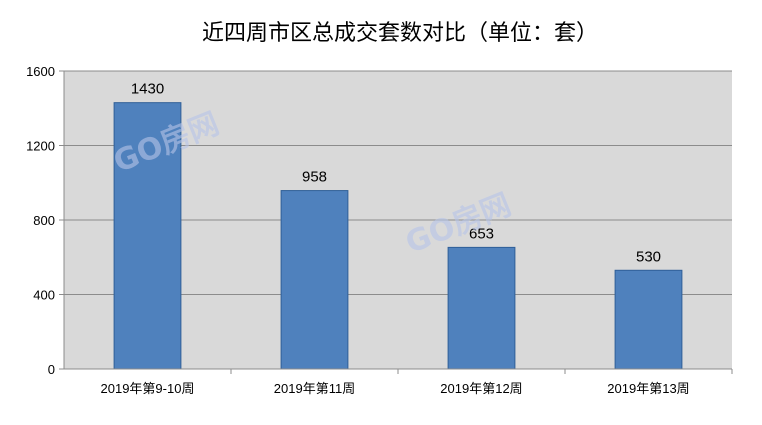 The width and height of the screenshot is (762, 425). What do you see at coordinates (648, 256) in the screenshot?
I see `data-label: 530` at bounding box center [648, 256].